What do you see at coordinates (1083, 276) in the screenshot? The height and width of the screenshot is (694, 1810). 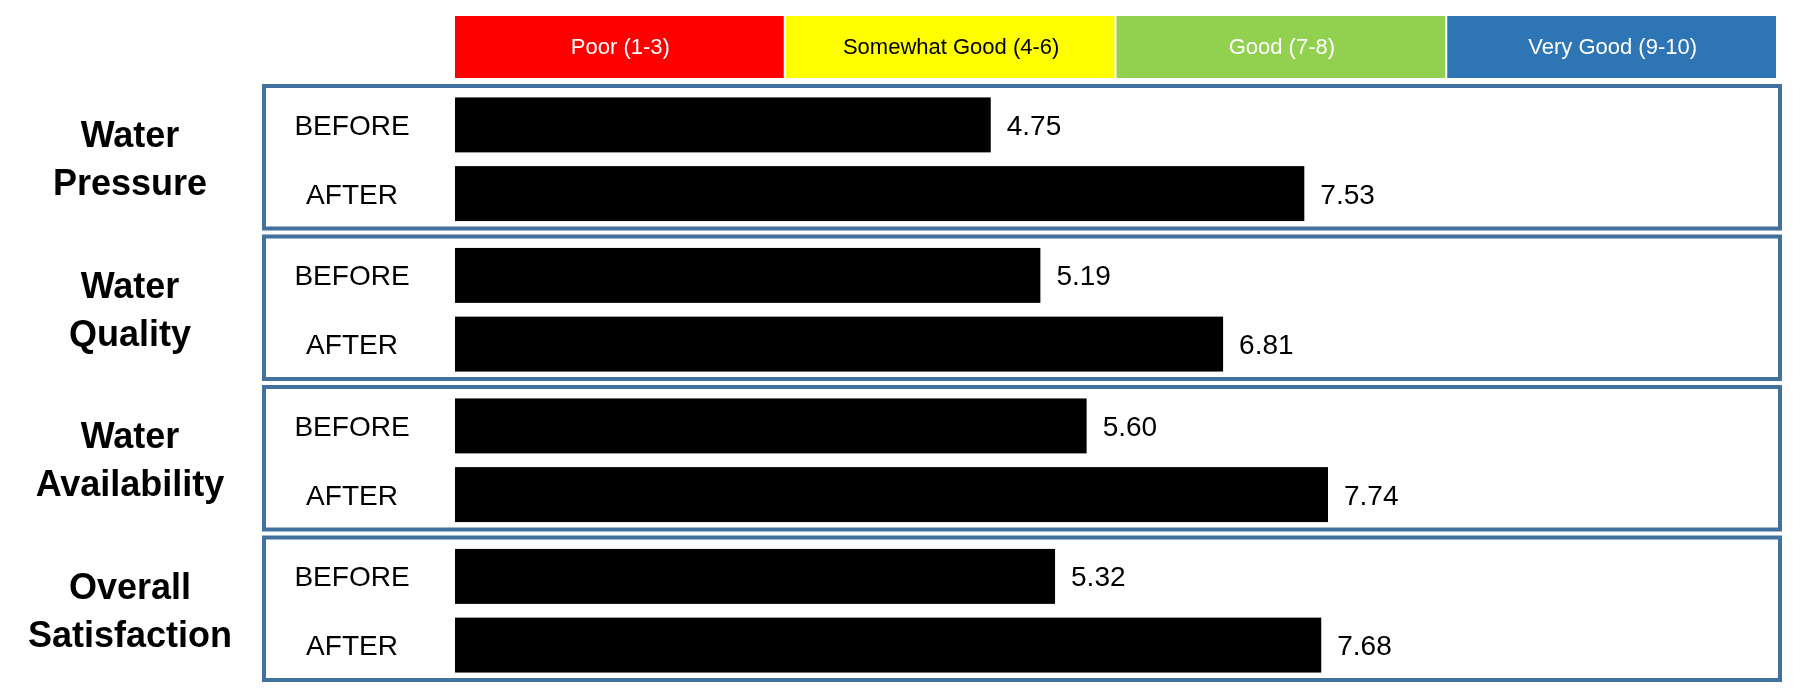 I see `data-label: 5.19` at bounding box center [1083, 276].